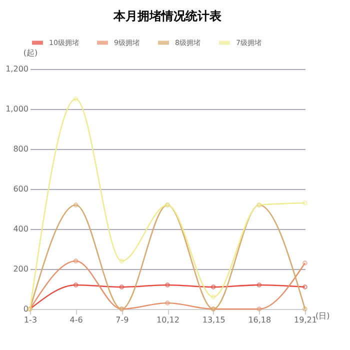  I want to click on y-tick-label: 600, so click(20, 189).